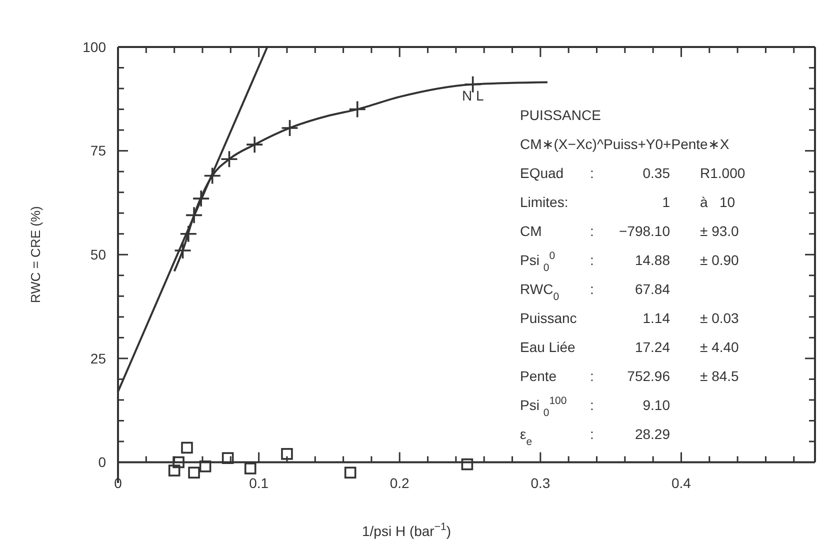  Describe the element at coordinates (625, 144) in the screenshot. I see `annotation: CM∗(X−Xc)^Puiss+Y0+Pente∗X` at that location.